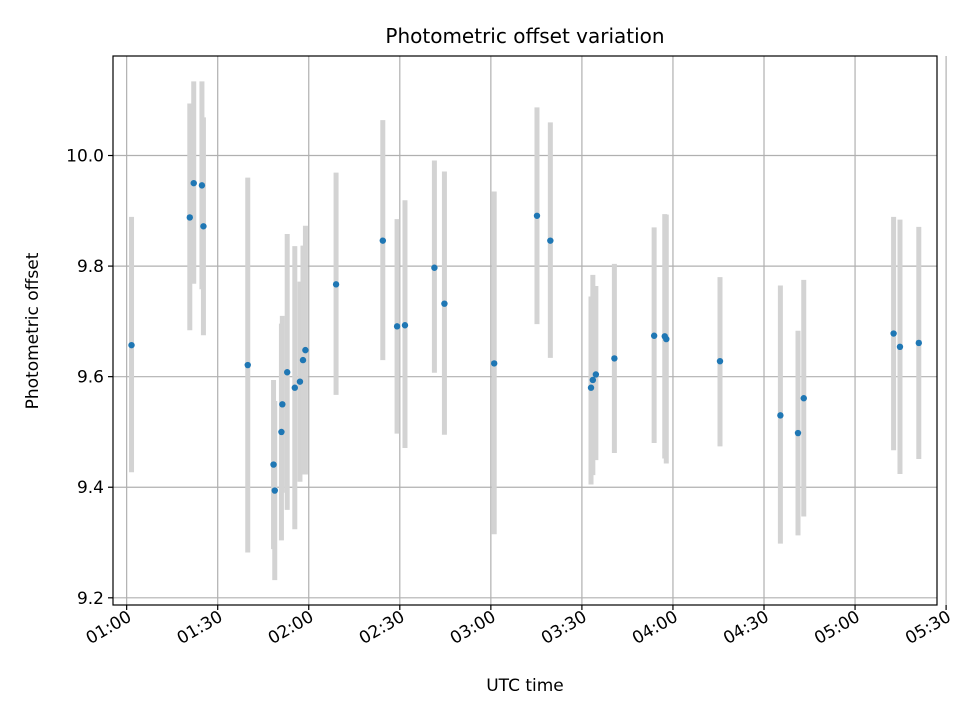 This screenshot has height=720, width=960. I want to click on y-tick-label: 9.6, so click(90, 378).